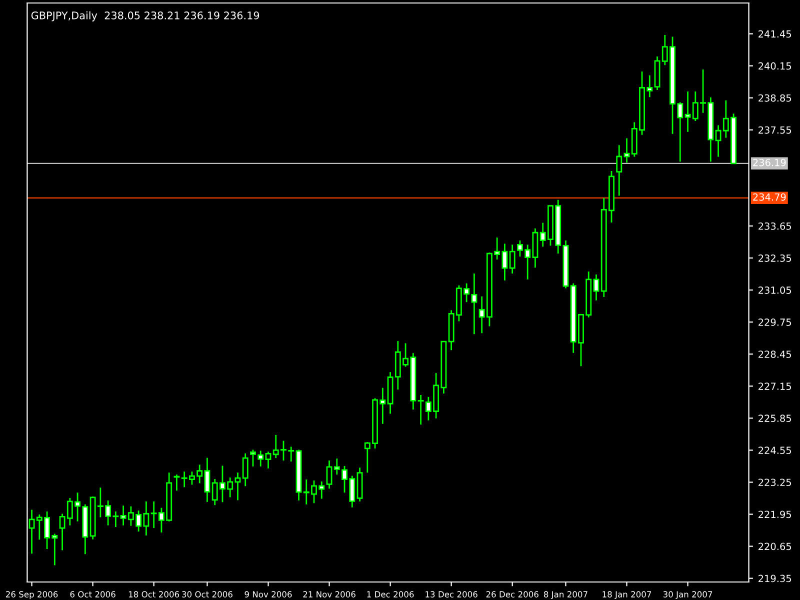 Image resolution: width=800 pixels, height=600 pixels. Describe the element at coordinates (774, 322) in the screenshot. I see `y-tick-label: 229.75` at that location.